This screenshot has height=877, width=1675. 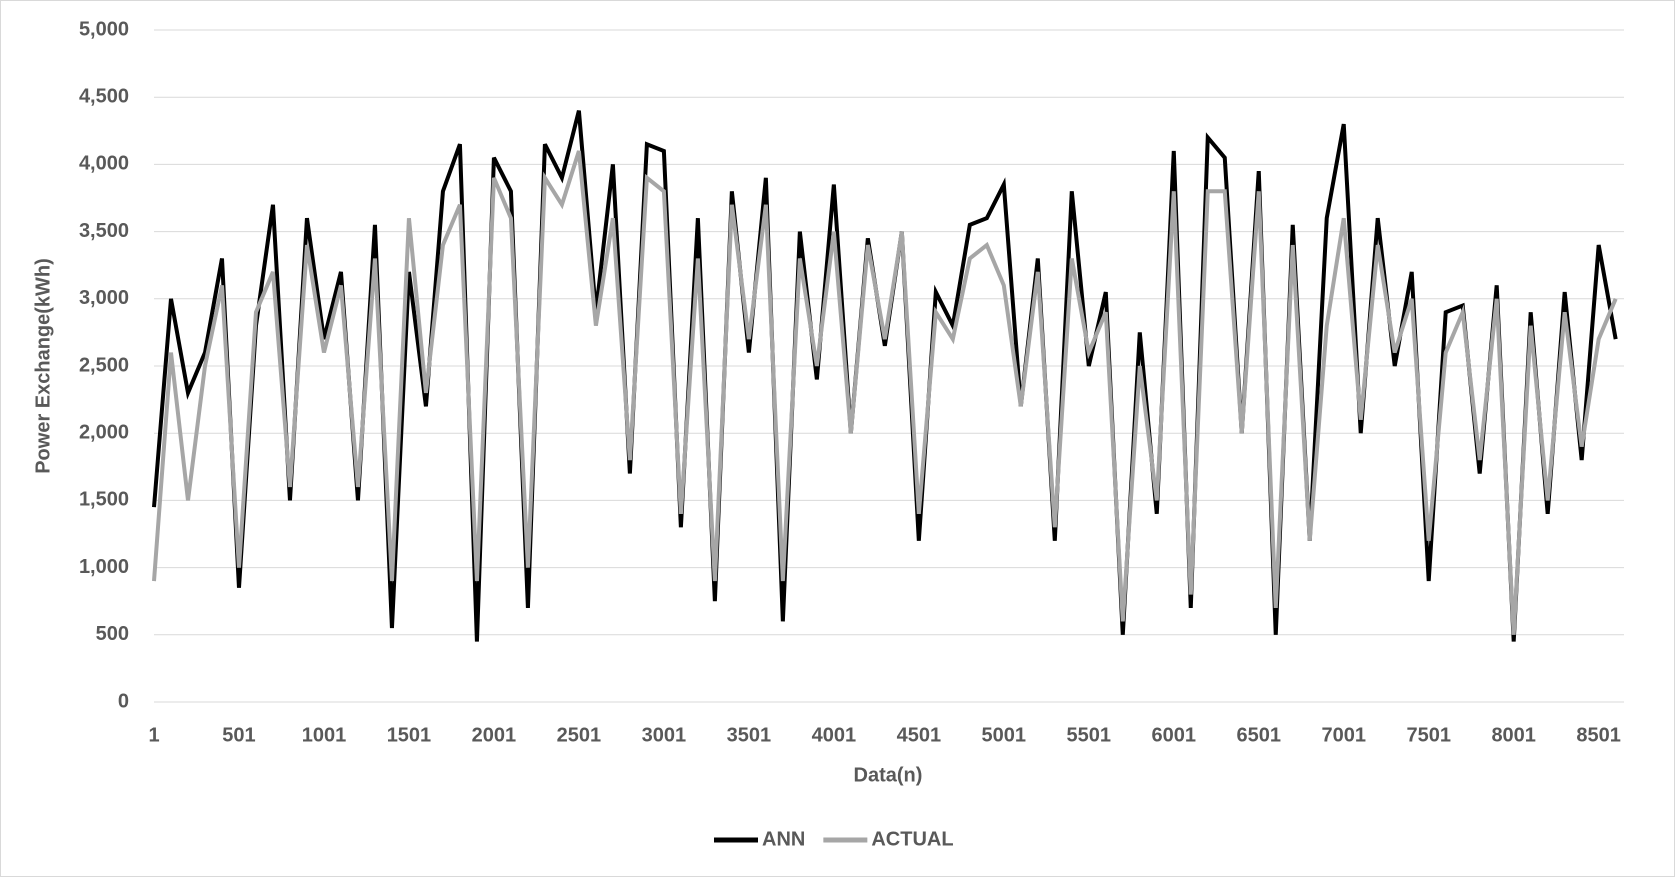 What do you see at coordinates (912, 839) in the screenshot?
I see `legend-label: ACTUAL` at bounding box center [912, 839].